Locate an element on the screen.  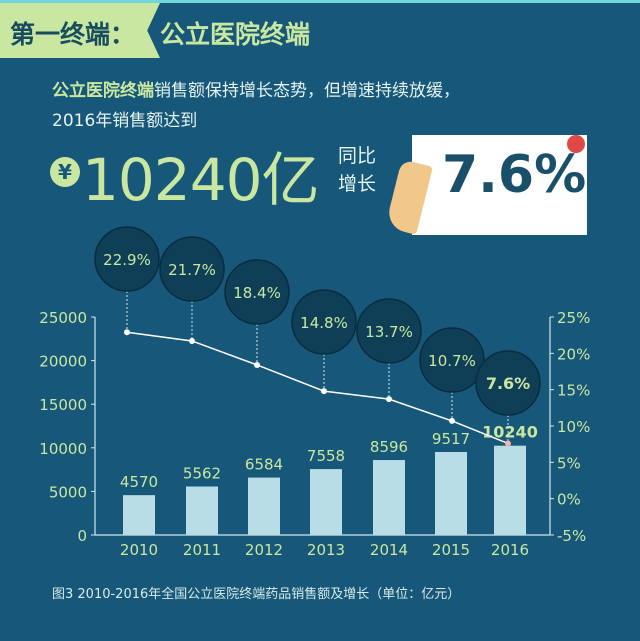
growth-bubble-2012 is located at coordinates (257, 292).